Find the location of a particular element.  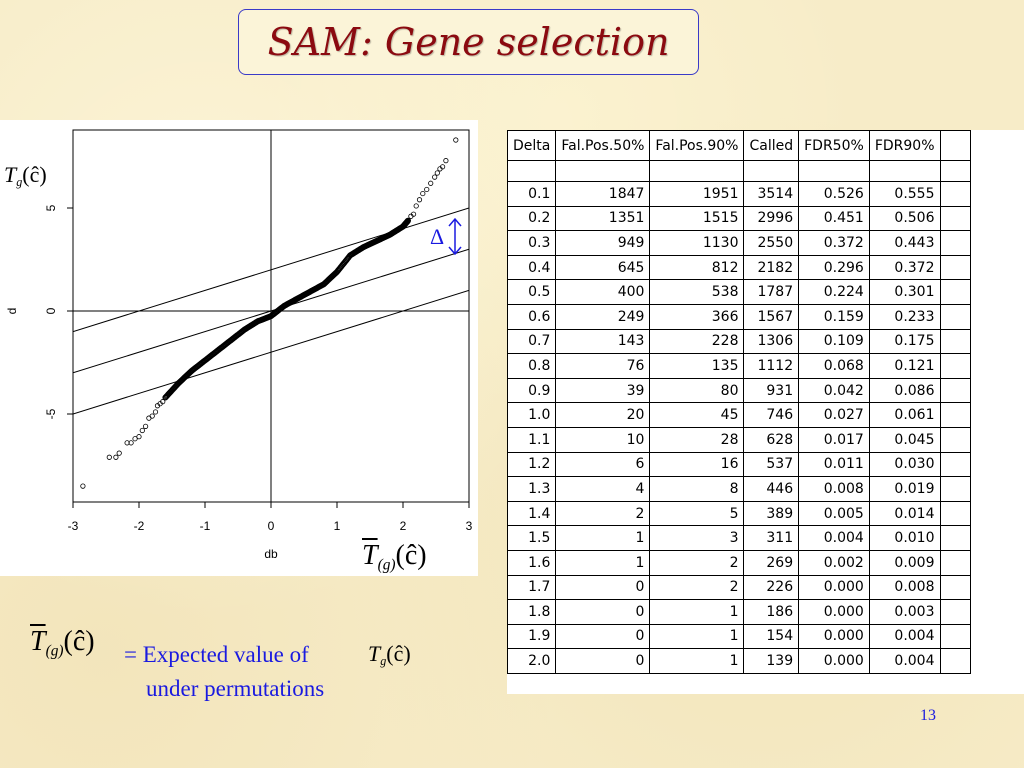

threshold-line-middle is located at coordinates (271, 311).